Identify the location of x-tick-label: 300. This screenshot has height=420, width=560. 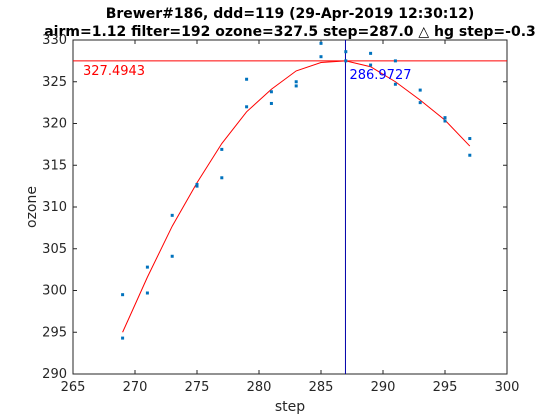
(507, 387).